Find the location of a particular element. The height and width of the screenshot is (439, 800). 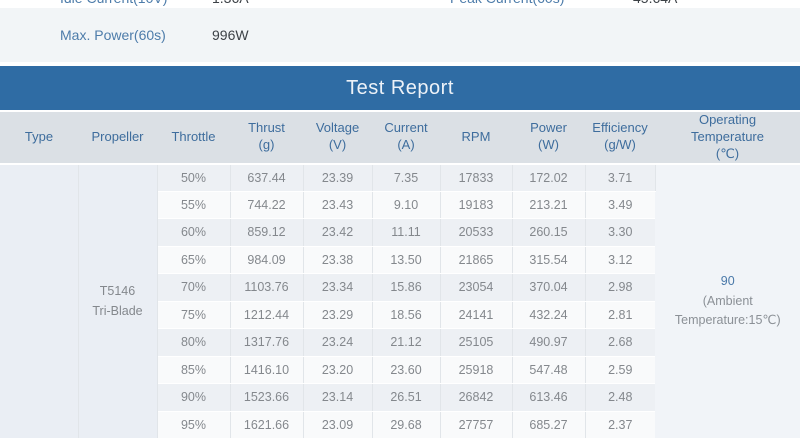

thrust-cell: 984.09 is located at coordinates (267, 260).